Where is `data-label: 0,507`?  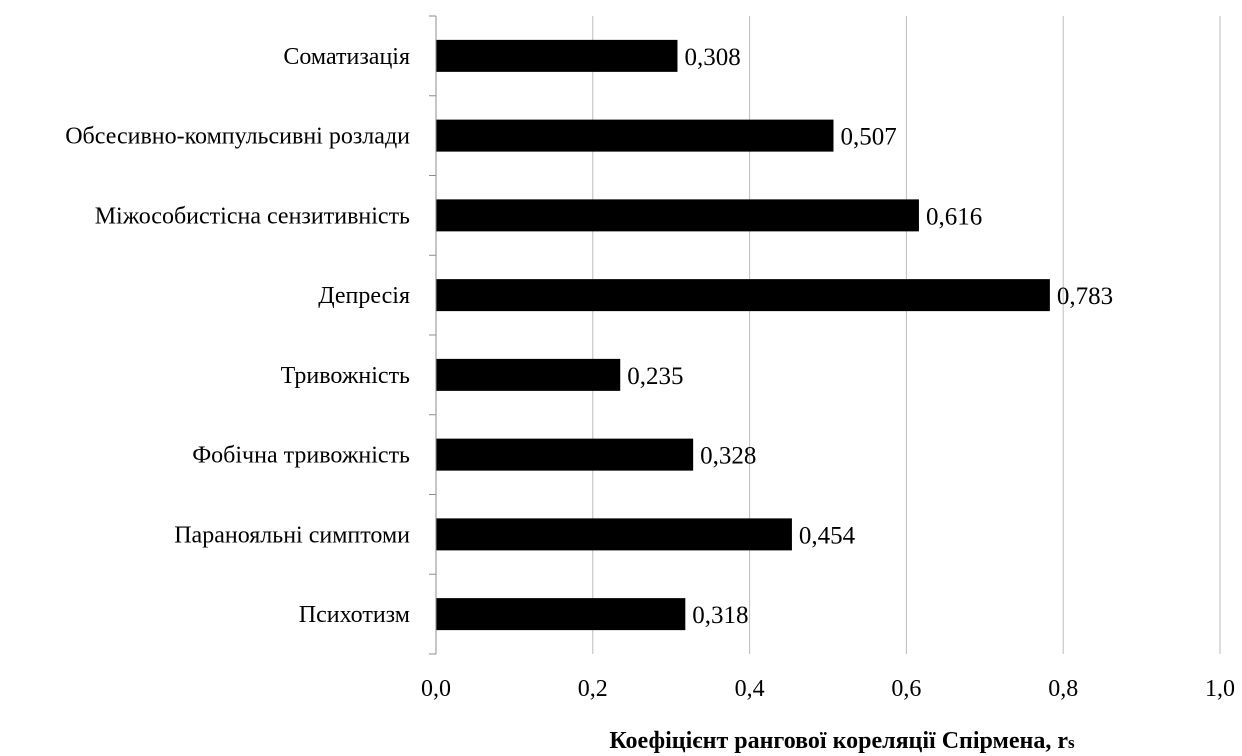
data-label: 0,507 is located at coordinates (868, 137).